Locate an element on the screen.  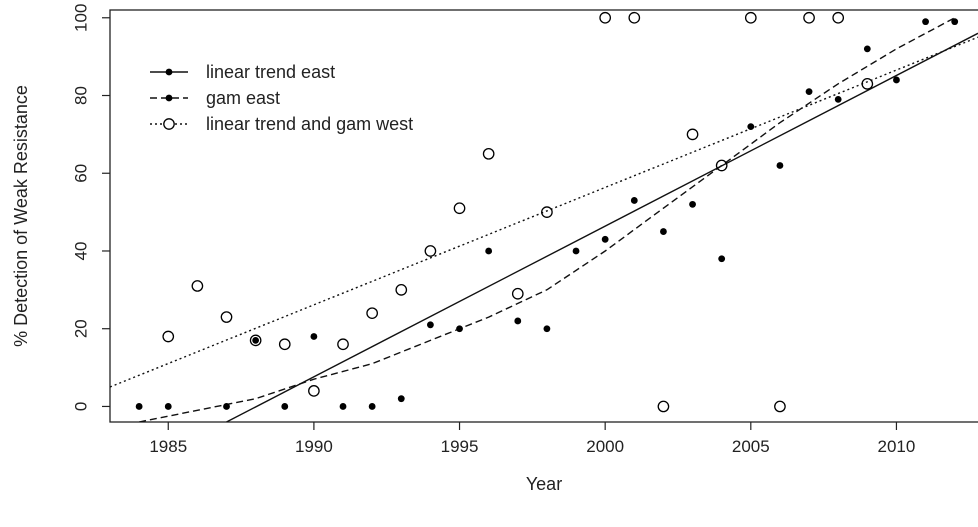
legend-entry: gam east is located at coordinates (215, 98).